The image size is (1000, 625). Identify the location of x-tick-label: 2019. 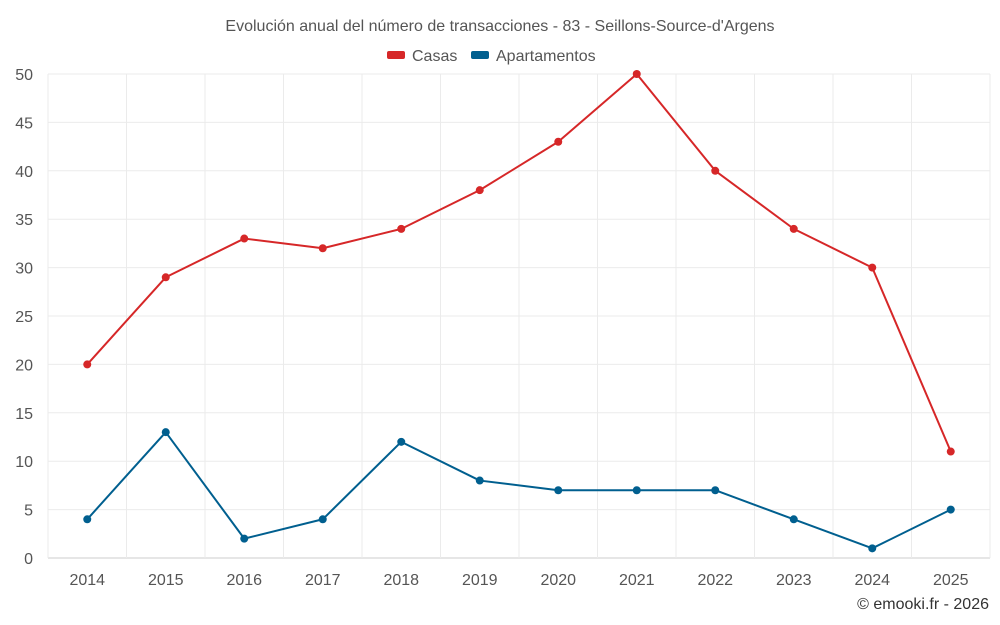
(480, 580).